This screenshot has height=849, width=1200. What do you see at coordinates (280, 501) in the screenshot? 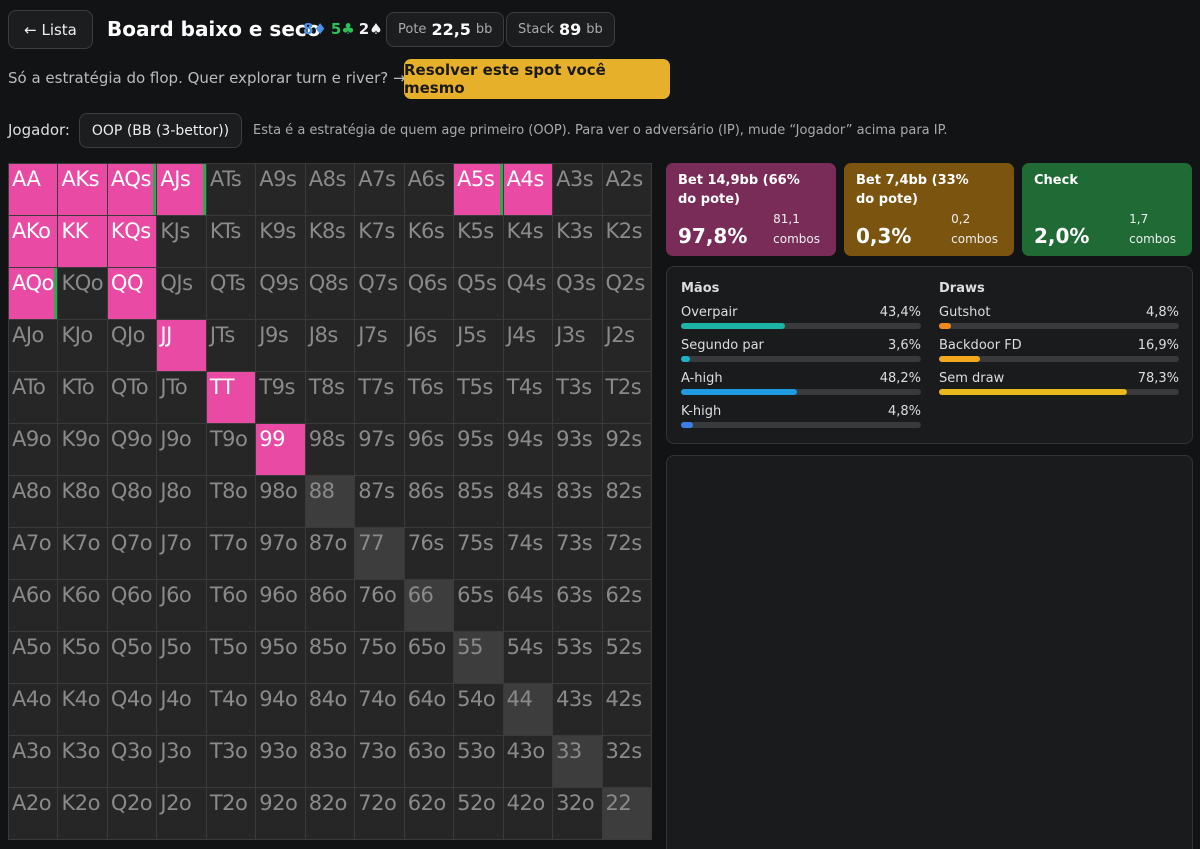
I see `hand-cell: 98o` at bounding box center [280, 501].